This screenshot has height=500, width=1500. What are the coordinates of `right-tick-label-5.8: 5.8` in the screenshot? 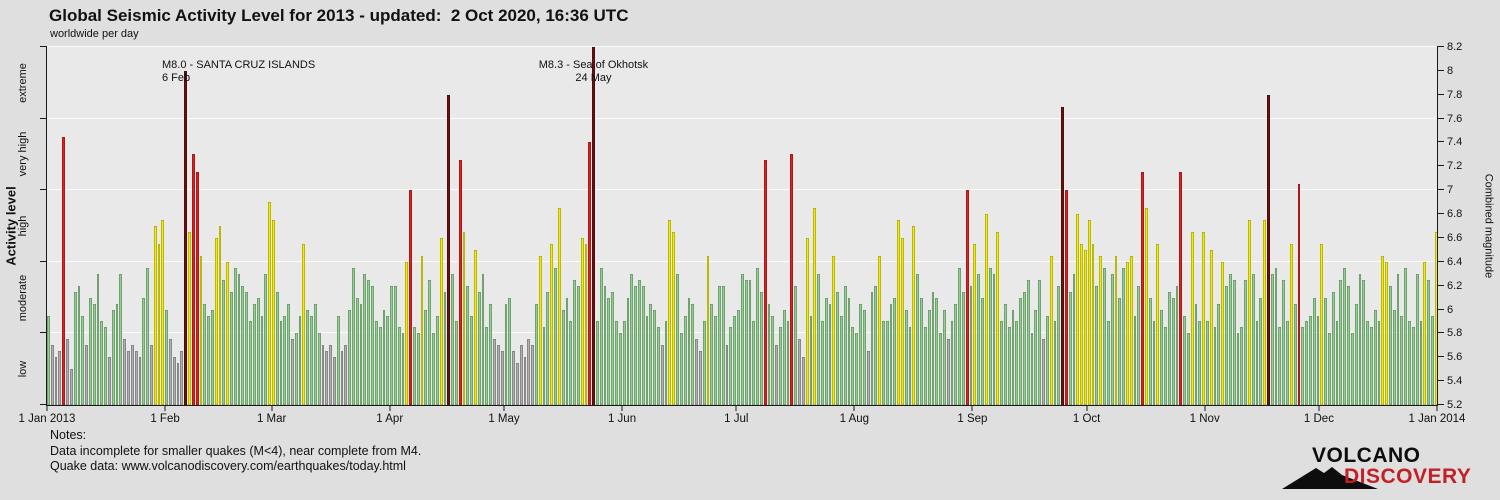 It's located at (1455, 333).